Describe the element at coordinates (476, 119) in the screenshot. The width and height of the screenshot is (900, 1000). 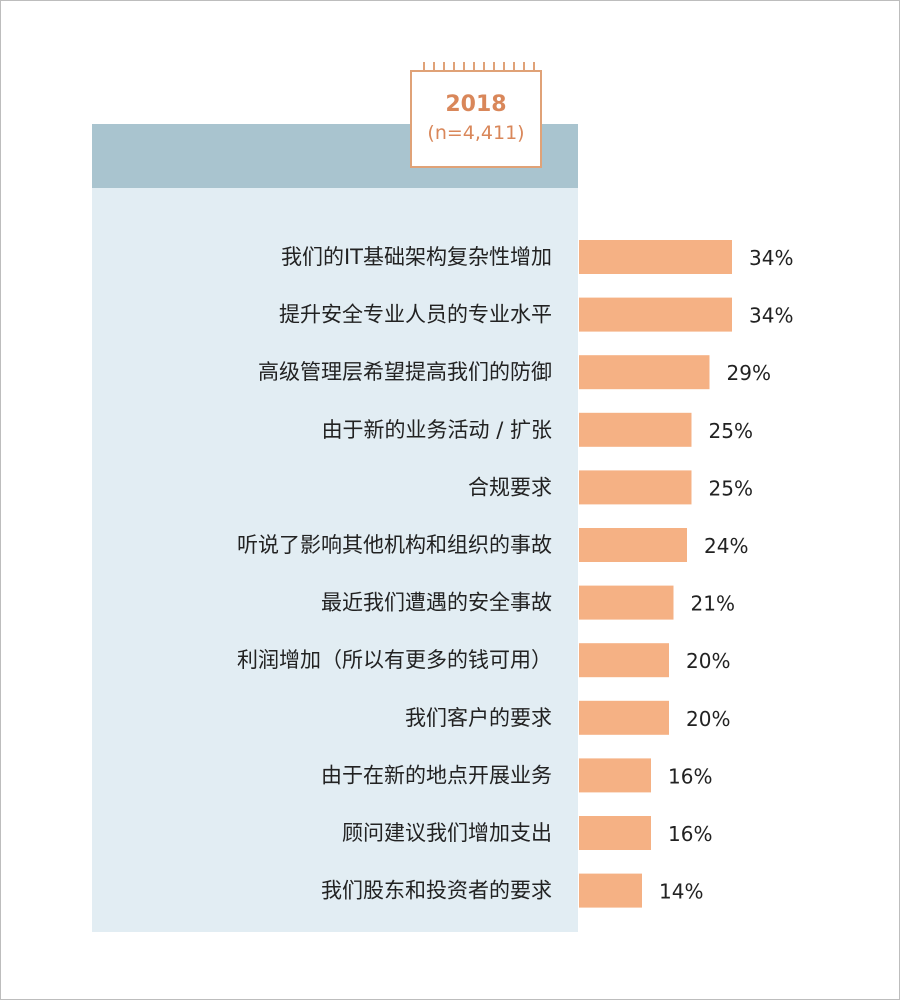
I see `calendar-badge` at that location.